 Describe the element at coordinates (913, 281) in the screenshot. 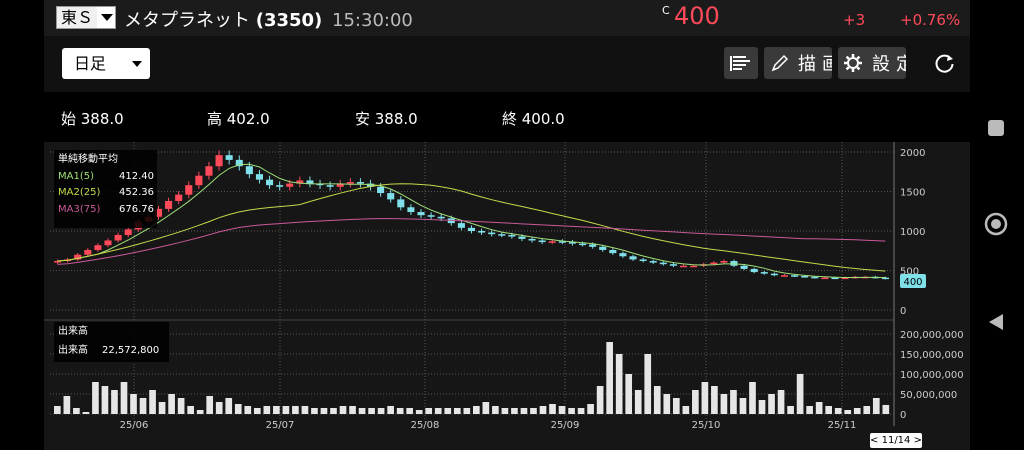

I see `price-tag` at that location.